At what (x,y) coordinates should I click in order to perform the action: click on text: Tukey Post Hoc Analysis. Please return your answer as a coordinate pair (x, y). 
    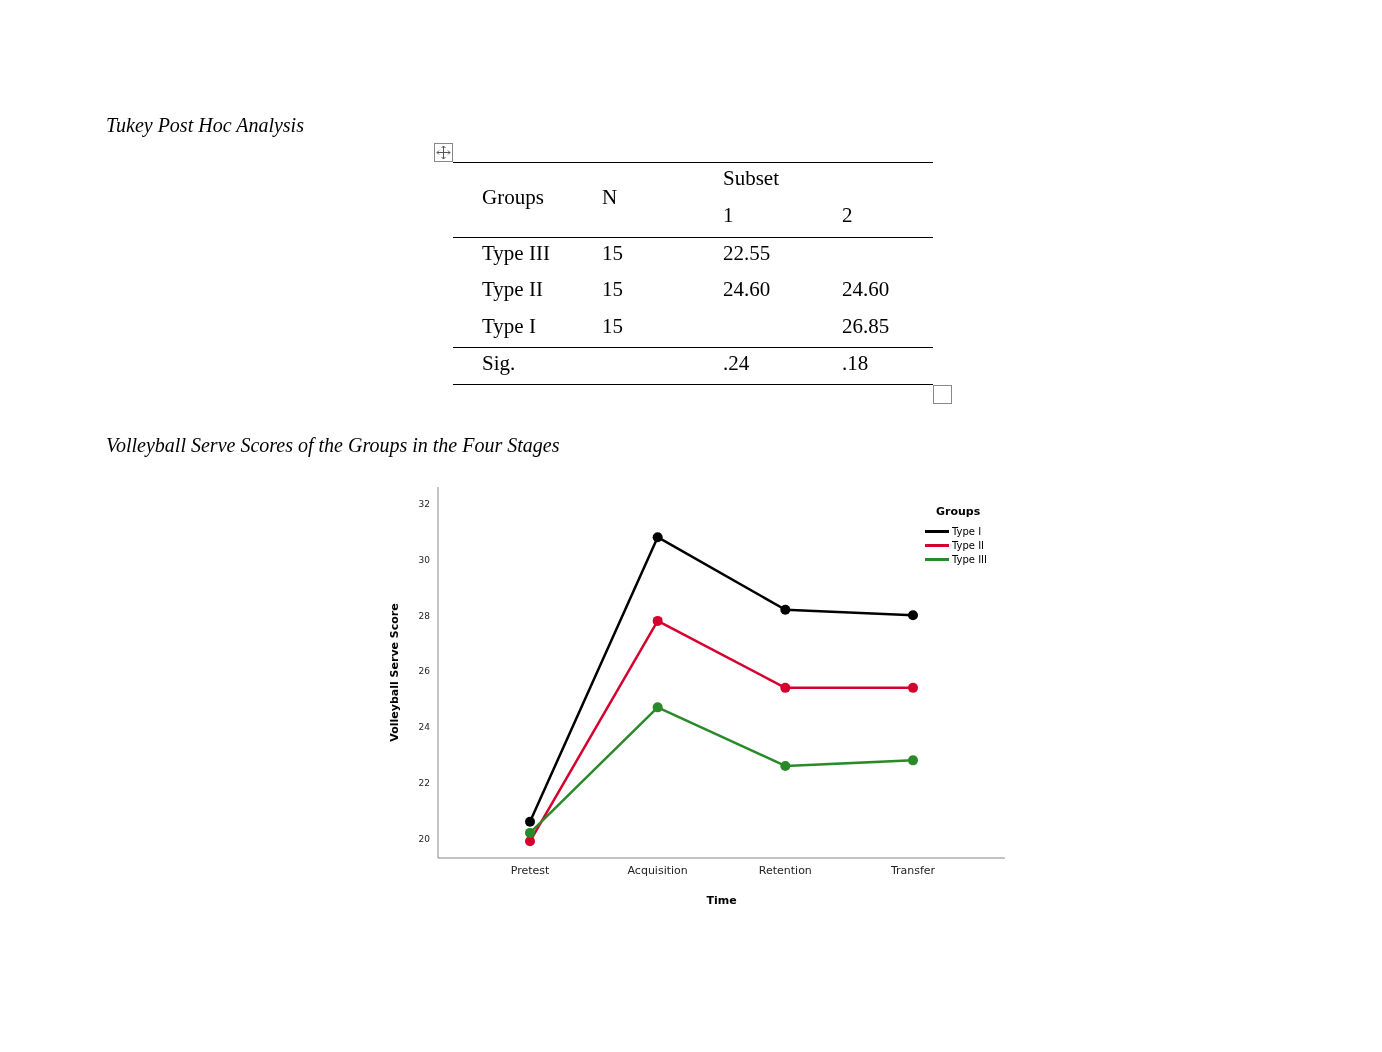
    Looking at the image, I should click on (205, 125).